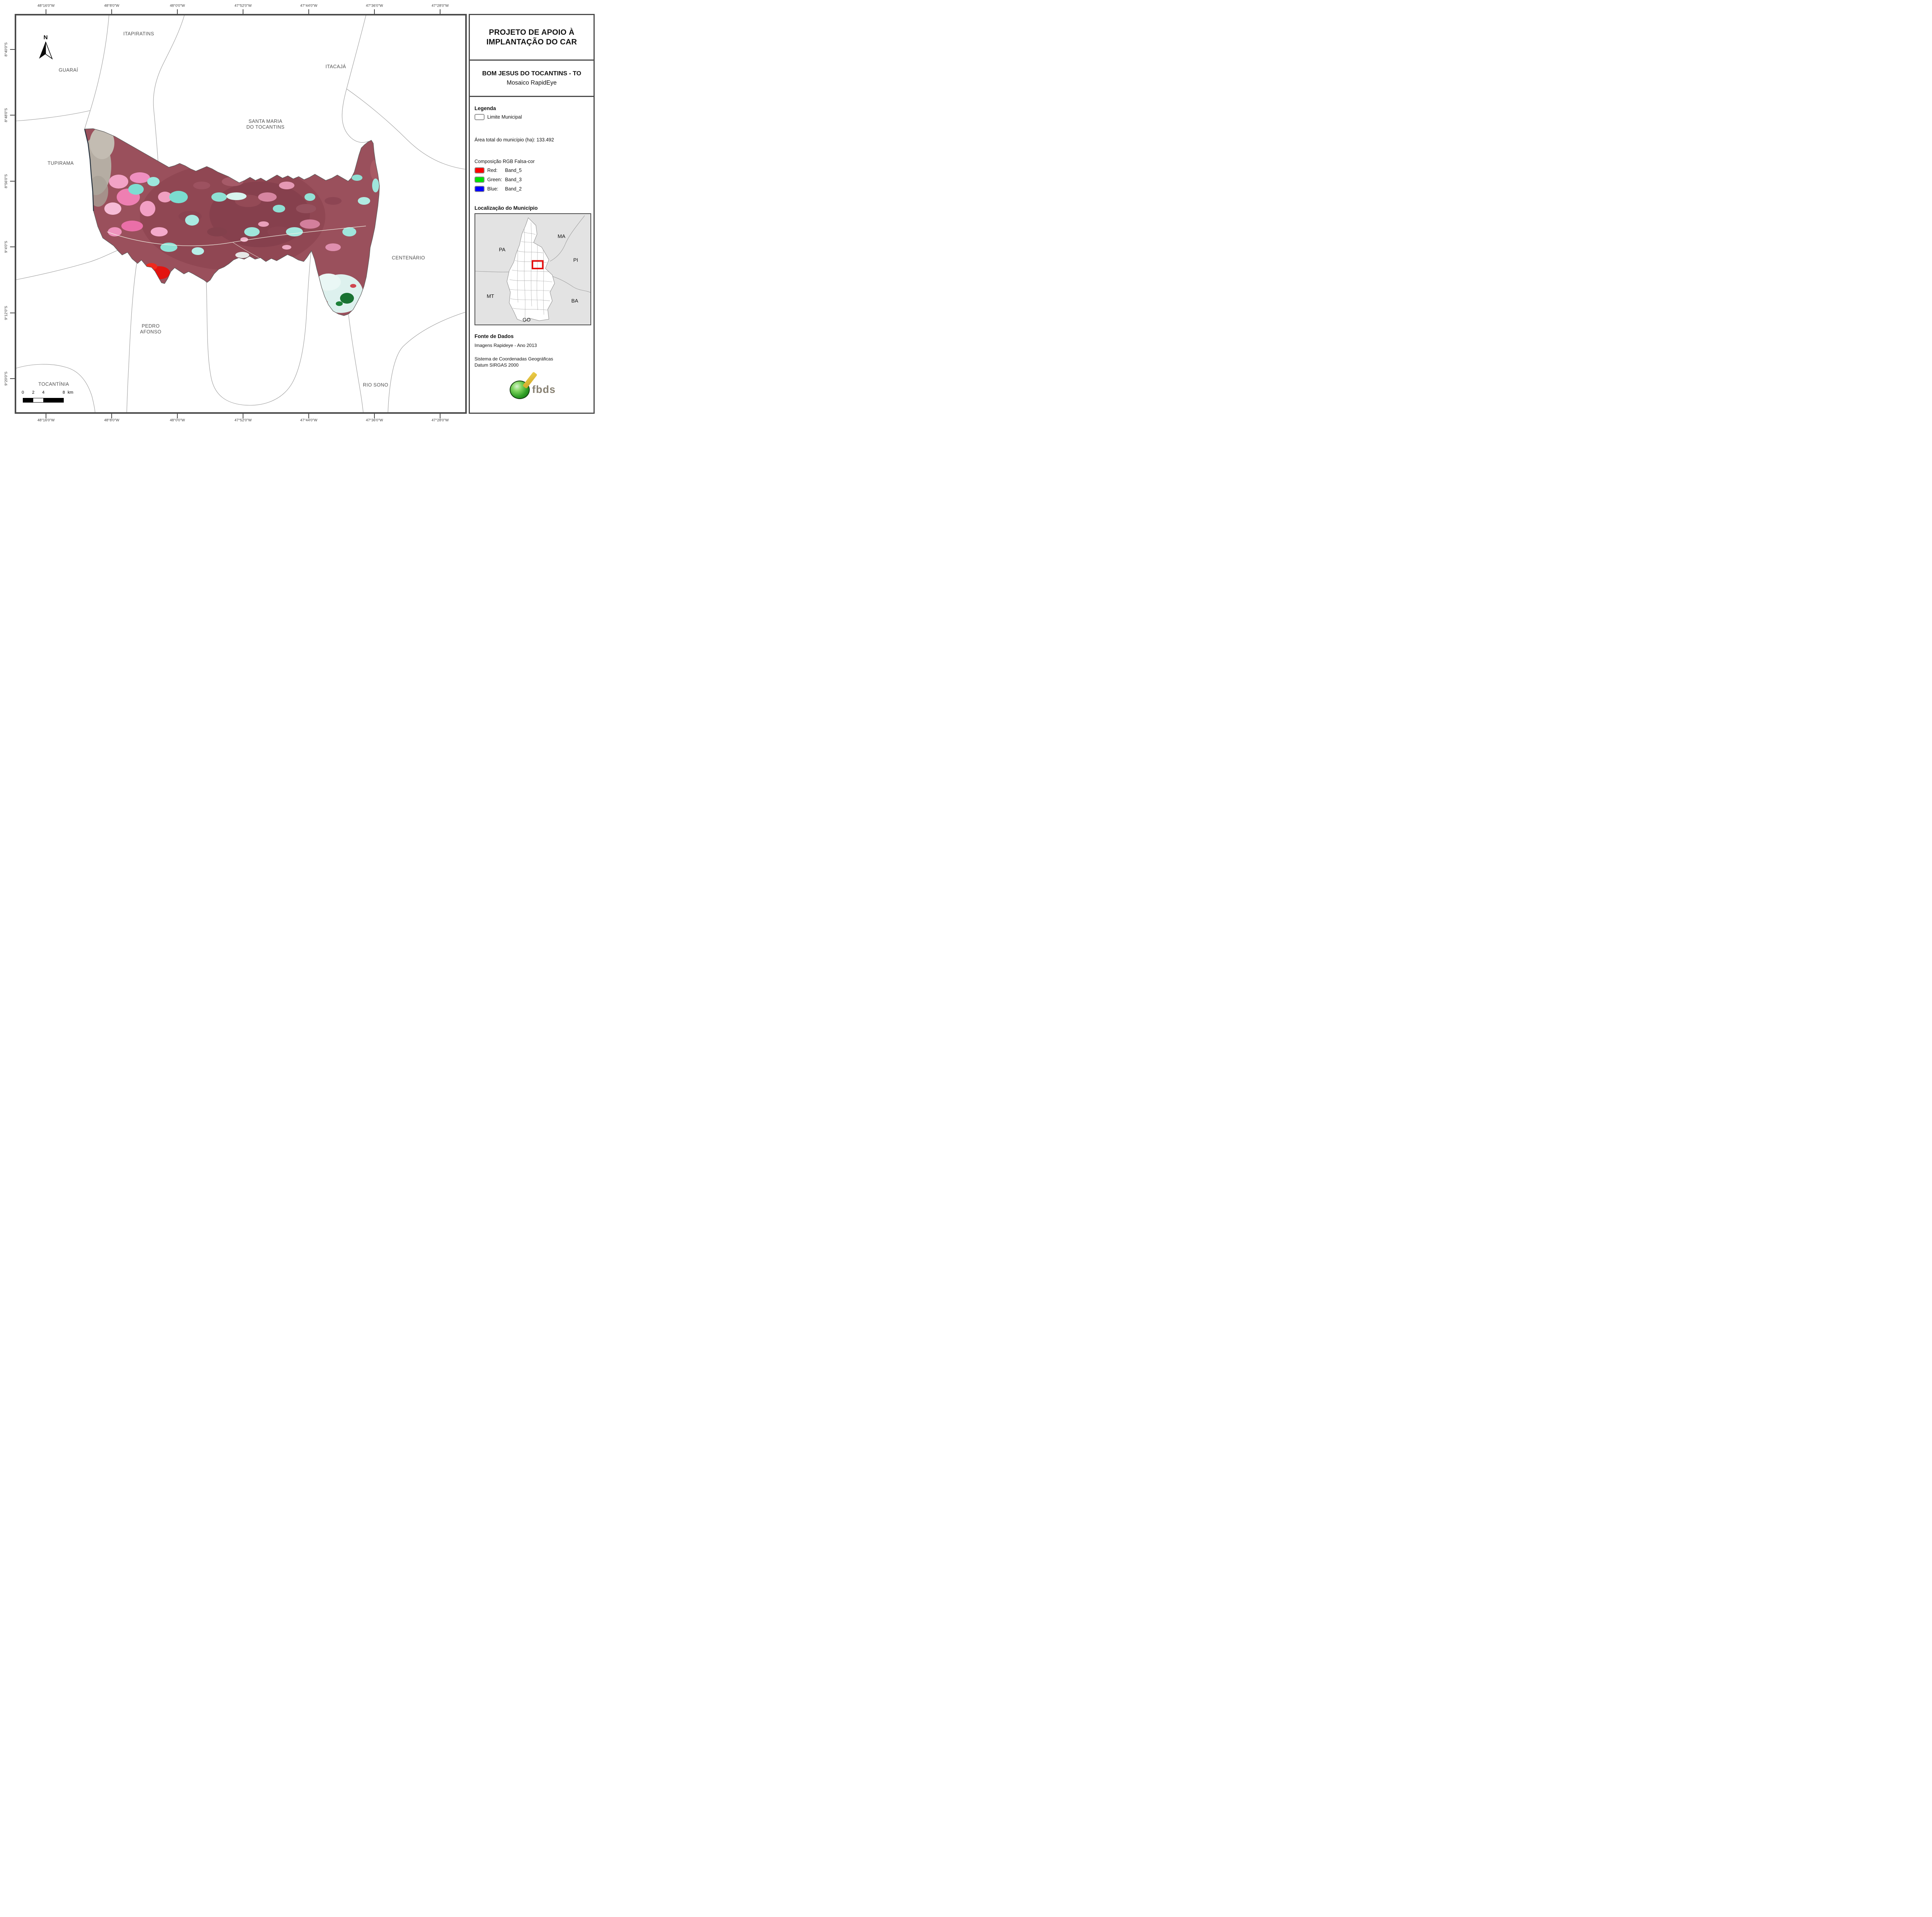 This screenshot has height=1917, width=1932. What do you see at coordinates (514, 180) in the screenshot?
I see `green-band-value: Band_3` at bounding box center [514, 180].